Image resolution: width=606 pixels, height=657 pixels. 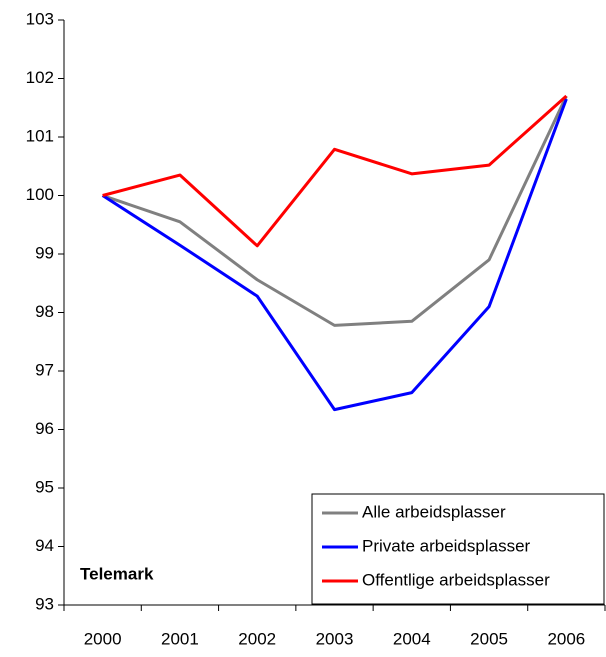 I want to click on x-tick-label: 2005, so click(x=489, y=638).